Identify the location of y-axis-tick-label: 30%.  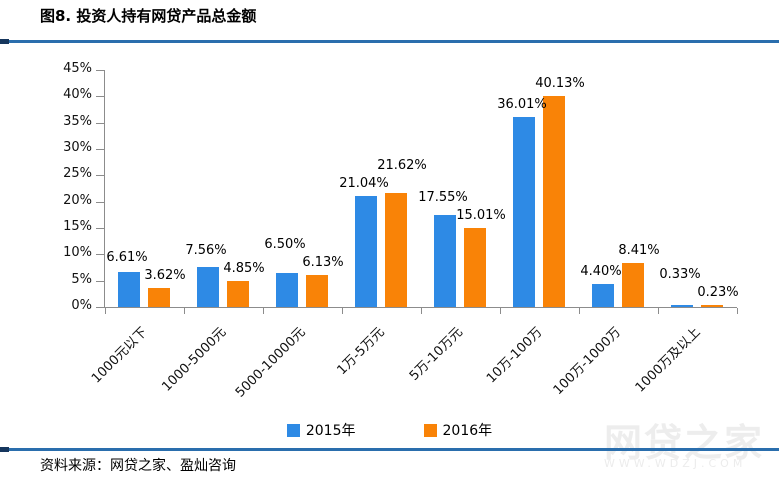
(77, 147).